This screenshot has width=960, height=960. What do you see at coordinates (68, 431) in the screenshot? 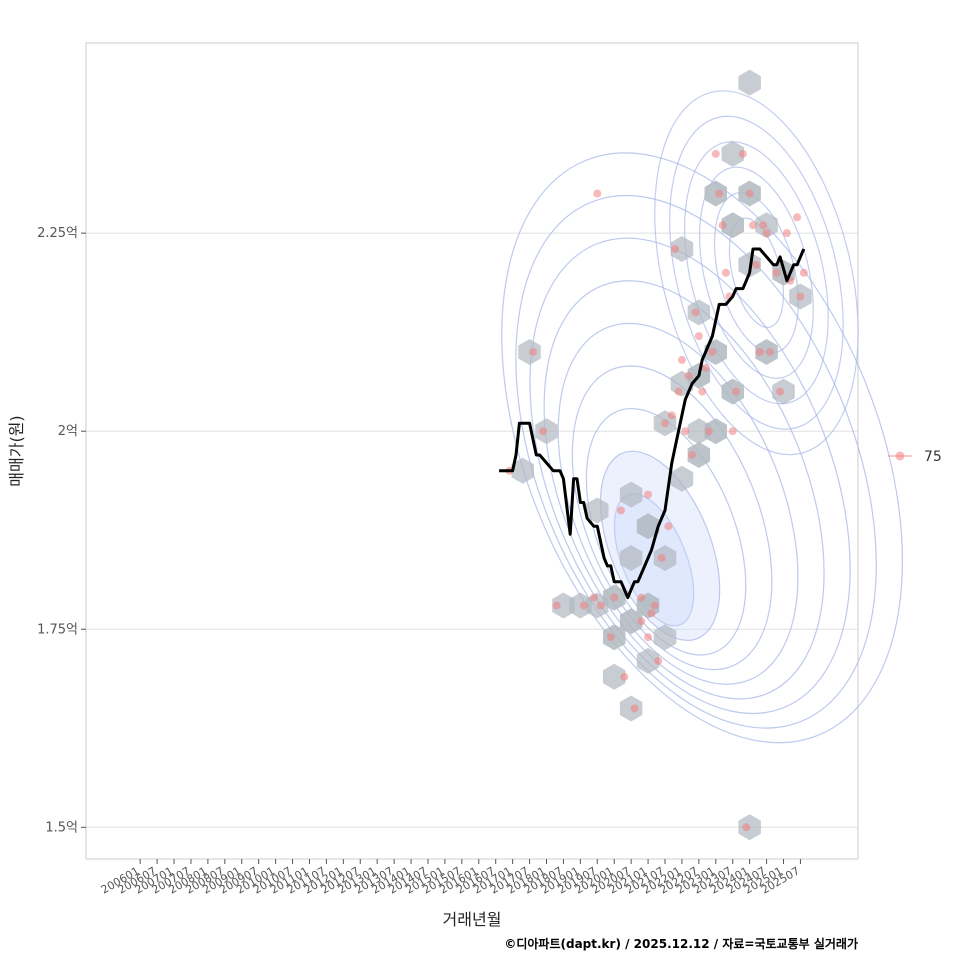
I see `y-tick-label: 2억` at bounding box center [68, 431].